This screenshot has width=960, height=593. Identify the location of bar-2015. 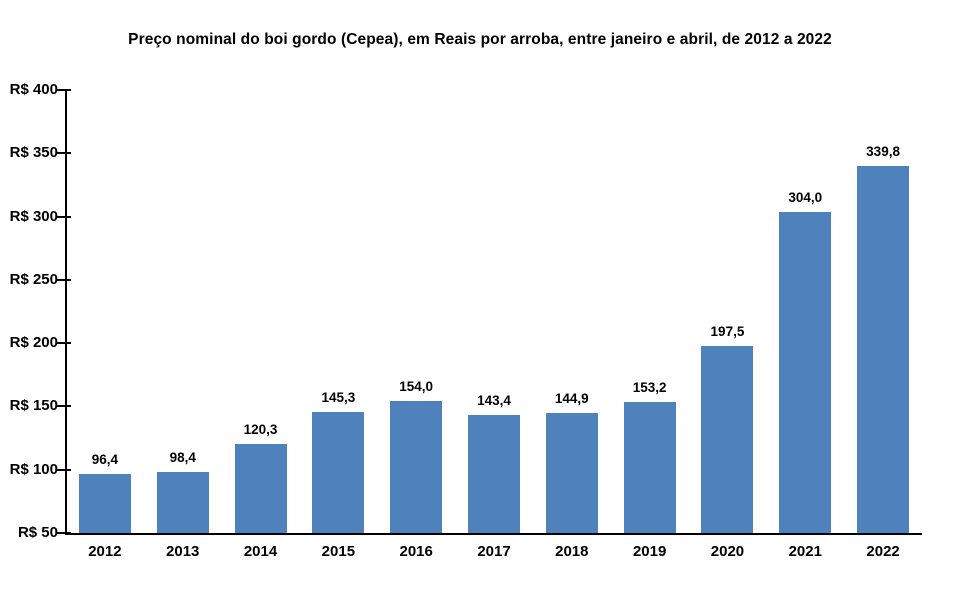
(338, 472).